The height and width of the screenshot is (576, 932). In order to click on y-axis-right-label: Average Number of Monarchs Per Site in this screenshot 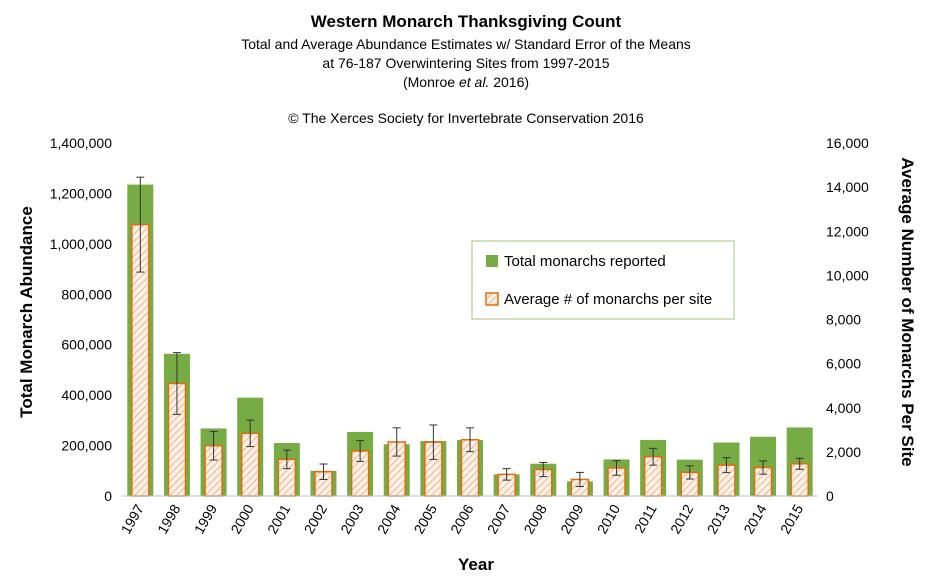, I will do `click(907, 311)`.